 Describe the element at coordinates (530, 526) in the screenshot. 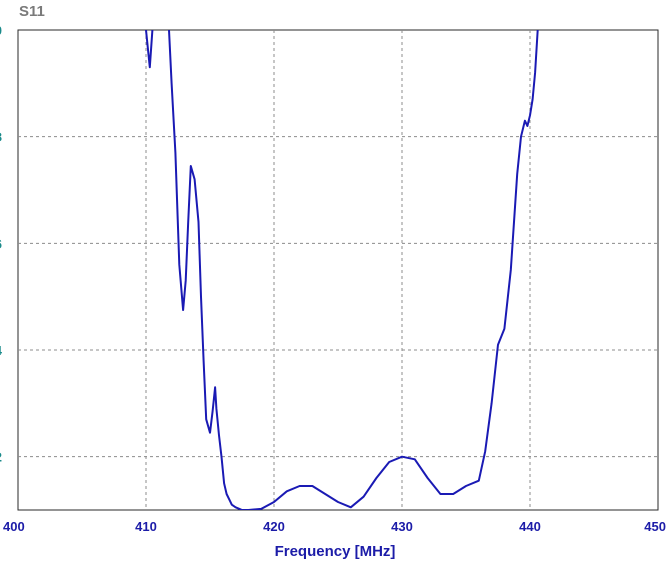

I see `x-tick-label: 440` at that location.